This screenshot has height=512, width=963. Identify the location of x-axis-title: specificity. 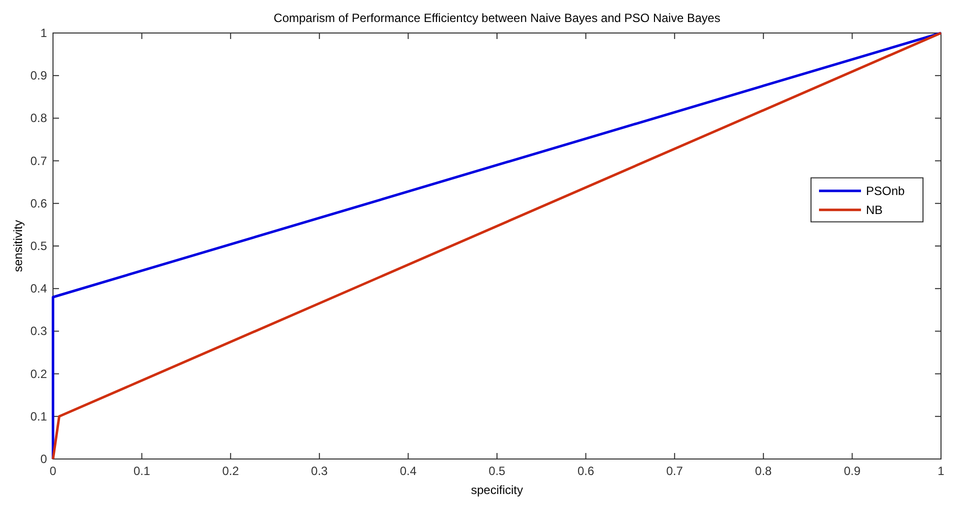
(497, 490).